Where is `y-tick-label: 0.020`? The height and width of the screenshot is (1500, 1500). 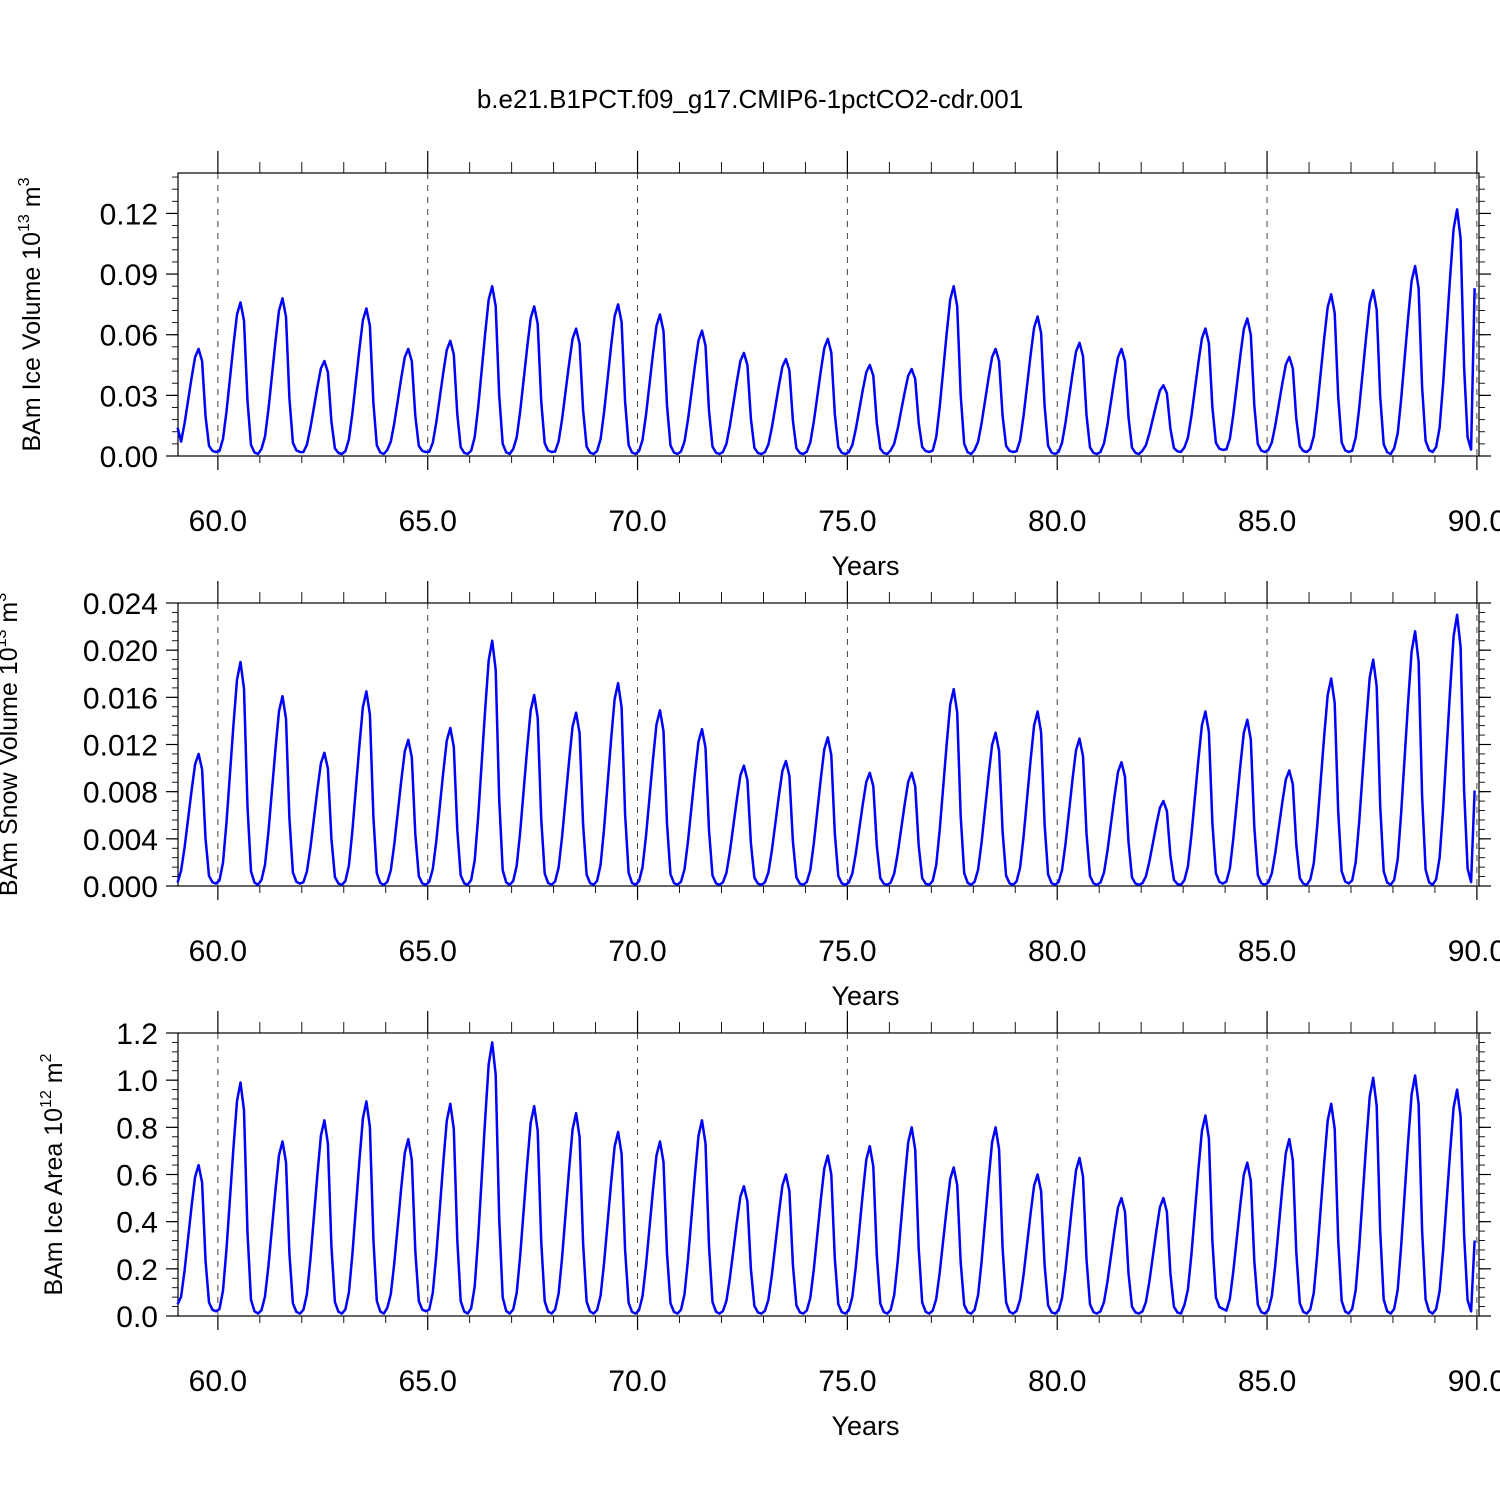 y-tick-label: 0.020 is located at coordinates (120, 651).